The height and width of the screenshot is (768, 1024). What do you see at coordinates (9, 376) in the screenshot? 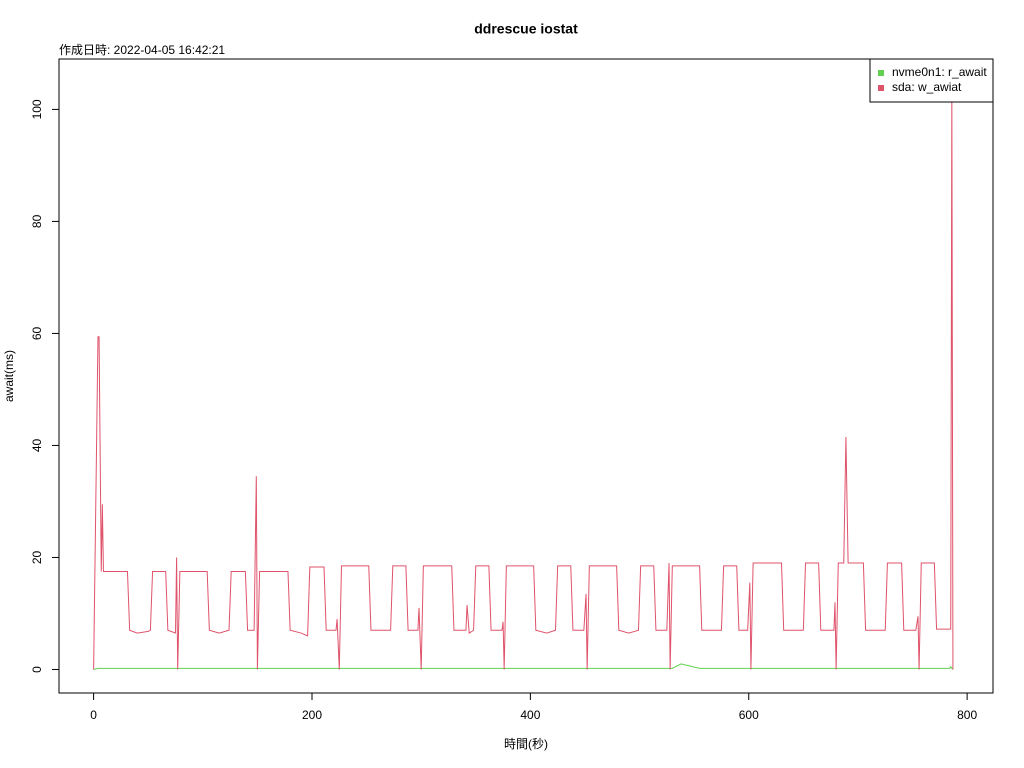
I see `y-axis-title: await(ms)` at bounding box center [9, 376].